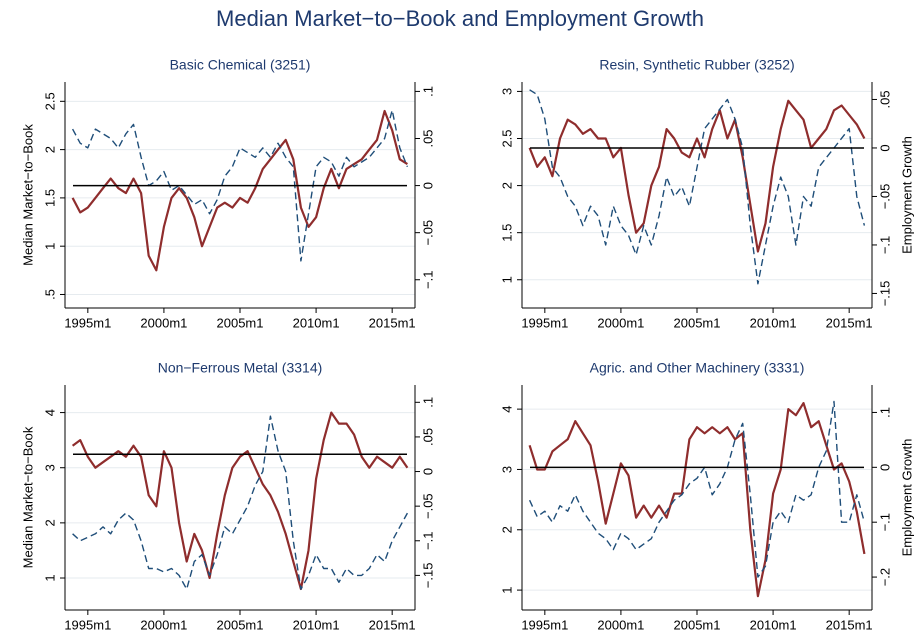  What do you see at coordinates (884, 577) in the screenshot?
I see `y2-tick-label: −.2` at bounding box center [884, 577].